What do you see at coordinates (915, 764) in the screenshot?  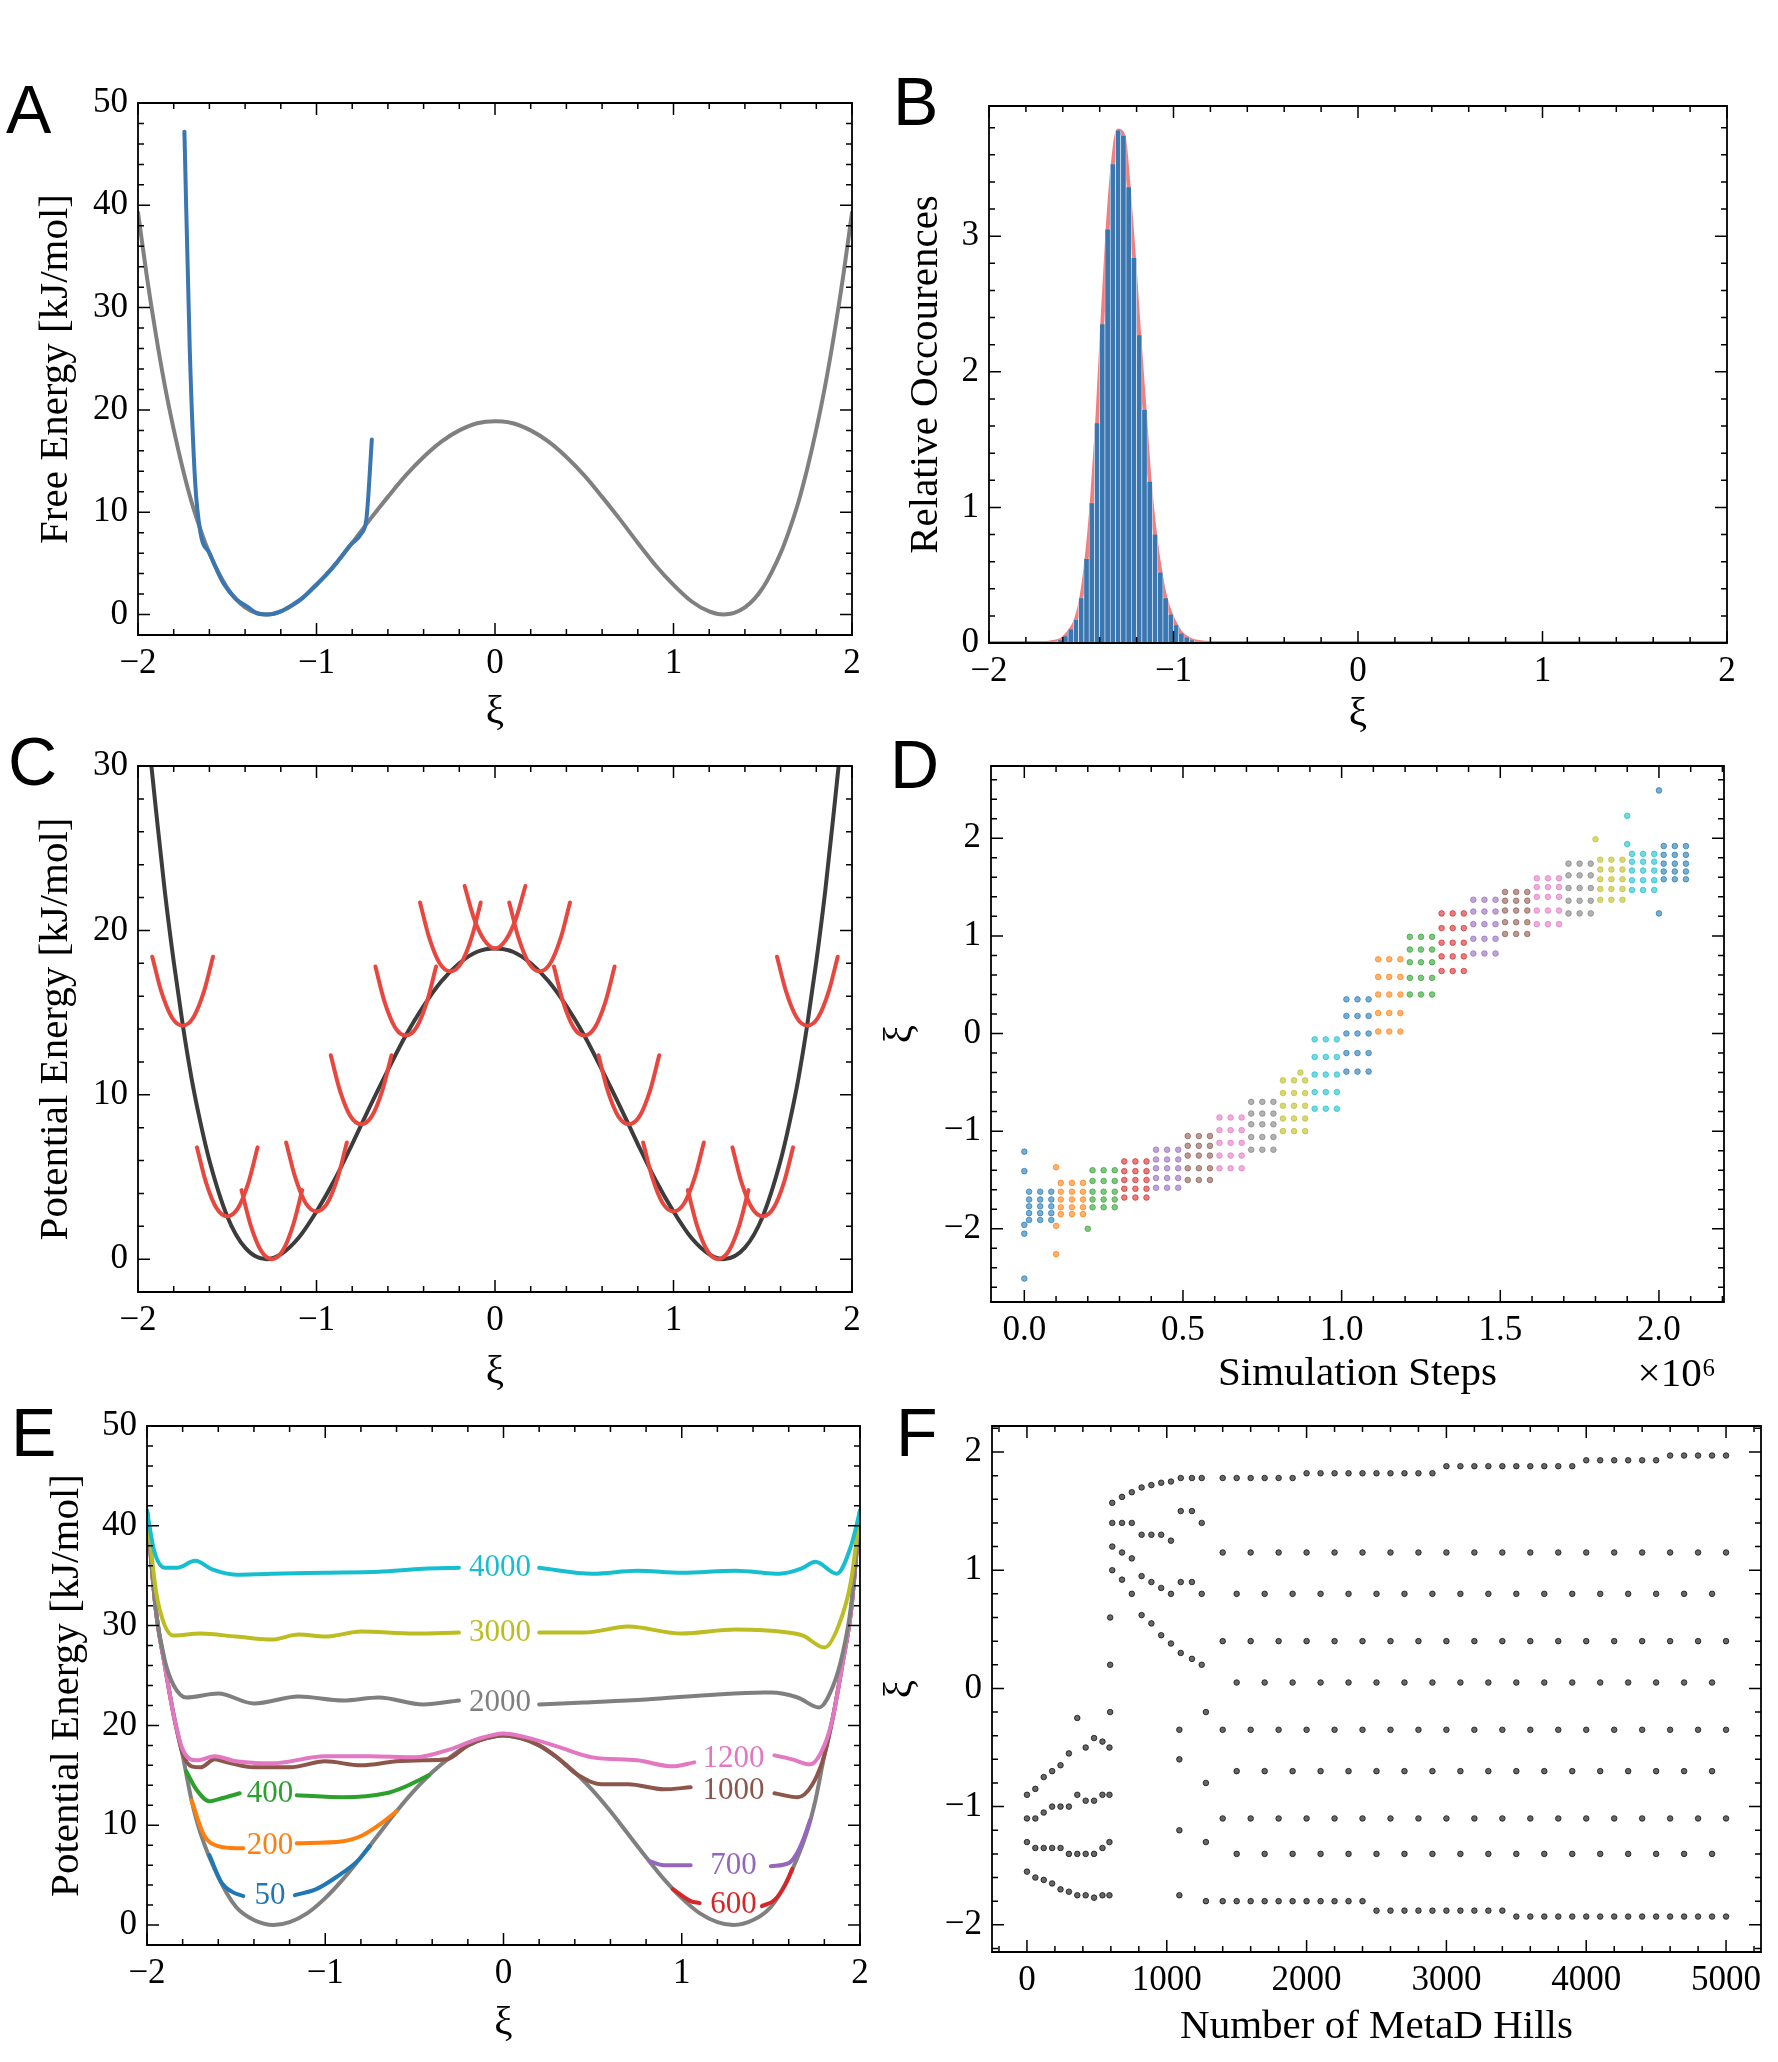 I see `chart-title: D` at bounding box center [915, 764].